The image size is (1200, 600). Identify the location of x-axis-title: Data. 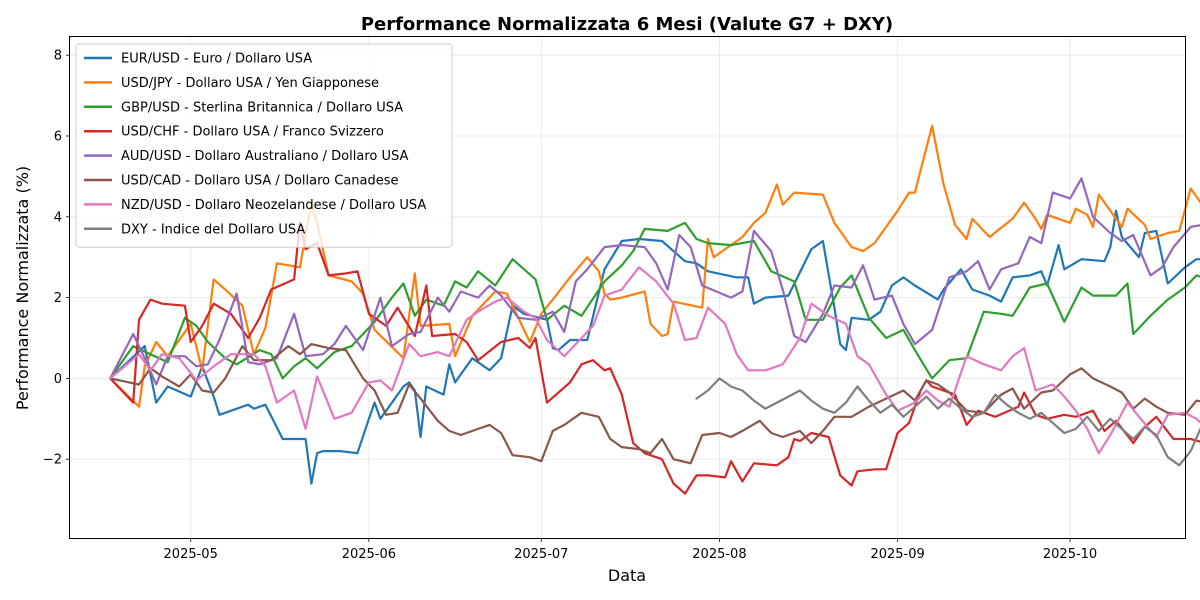
(627, 575).